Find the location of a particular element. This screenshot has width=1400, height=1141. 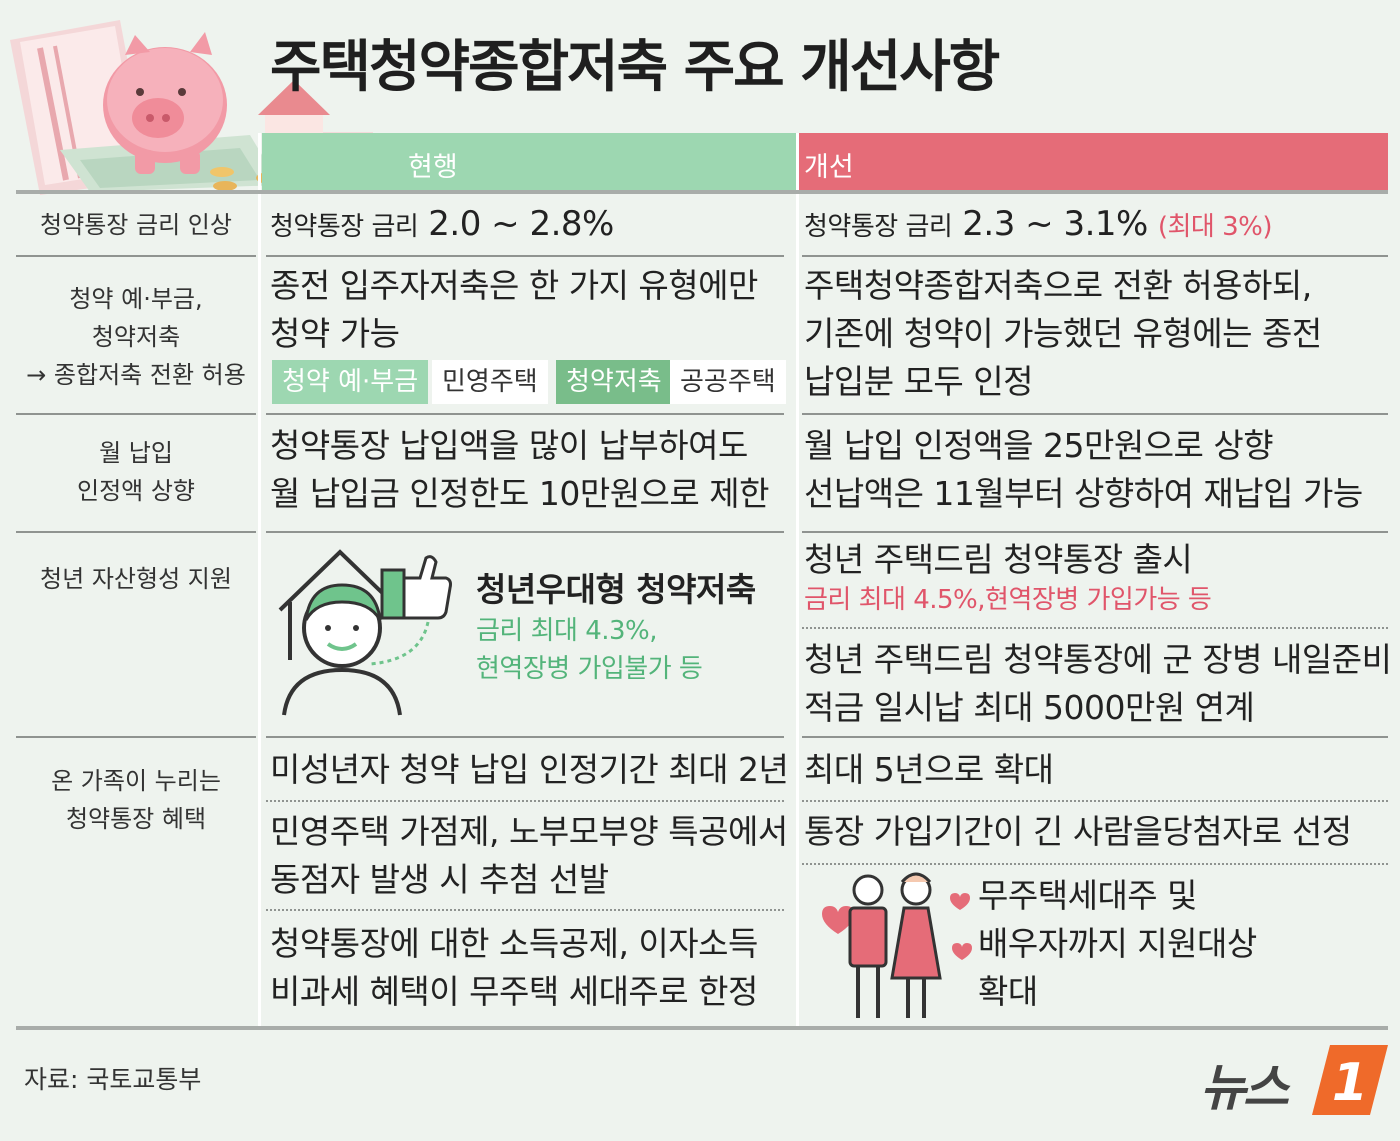

current-monthly-line2: 월 납입금 인정한도 10만원으로 제한 is located at coordinates (520, 493).